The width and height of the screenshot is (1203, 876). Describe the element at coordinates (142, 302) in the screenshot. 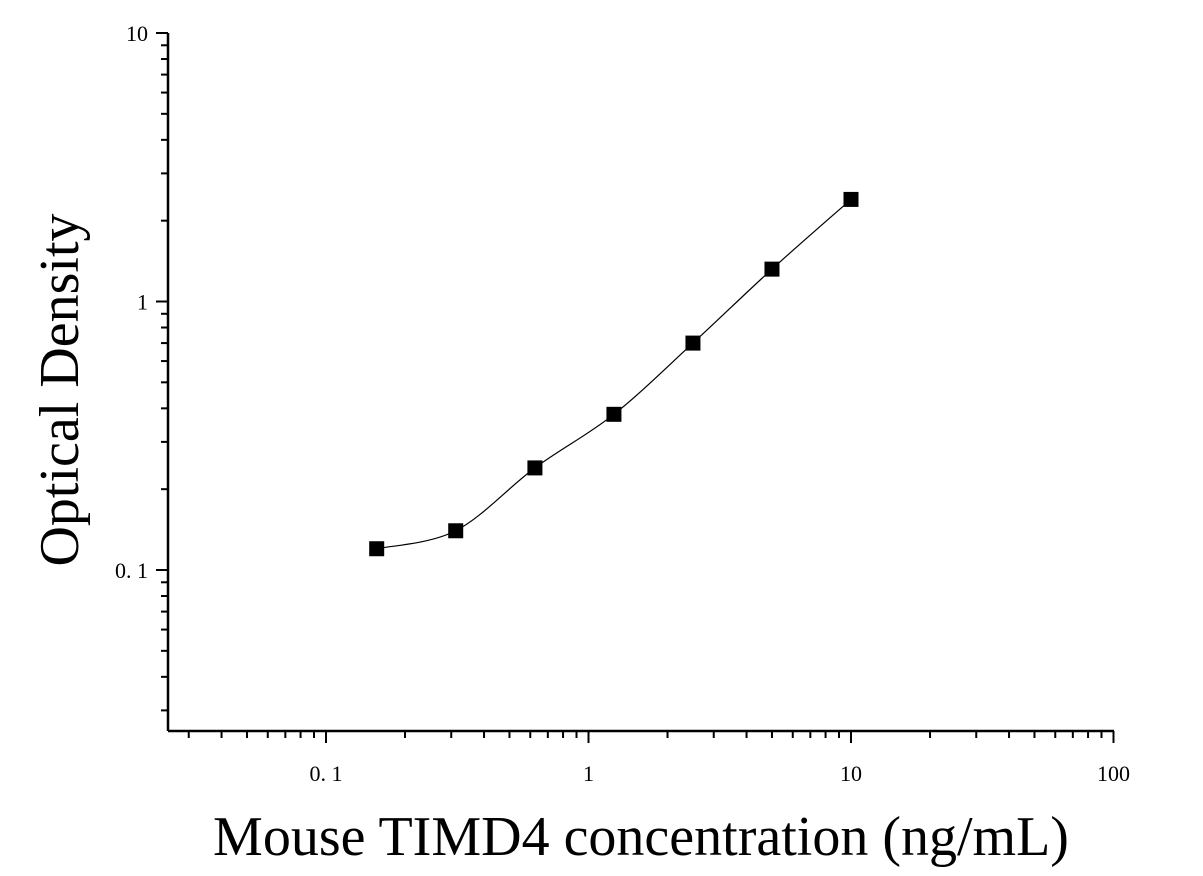

I see `y-tick-label: 1` at that location.